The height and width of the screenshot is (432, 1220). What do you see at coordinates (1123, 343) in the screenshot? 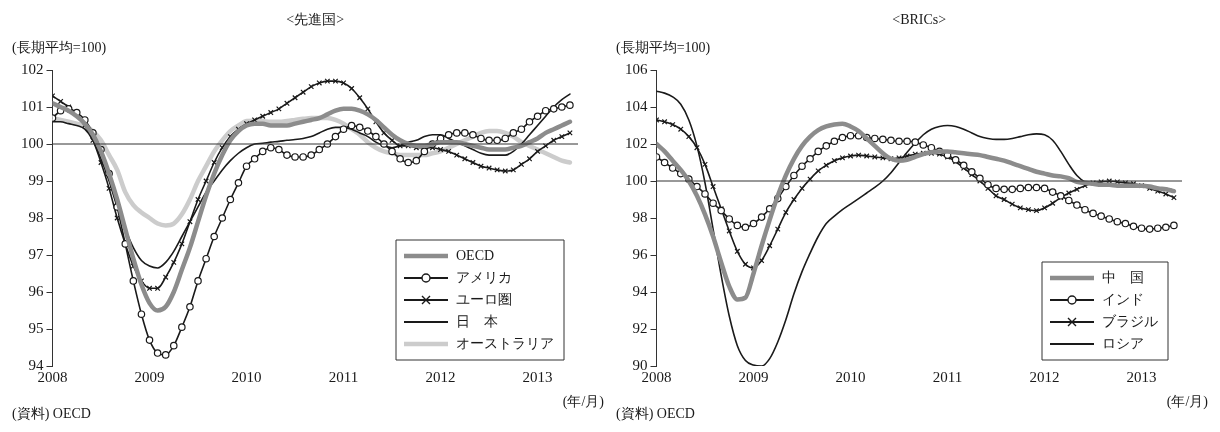
I see `legend-label: ロシア` at bounding box center [1123, 343].